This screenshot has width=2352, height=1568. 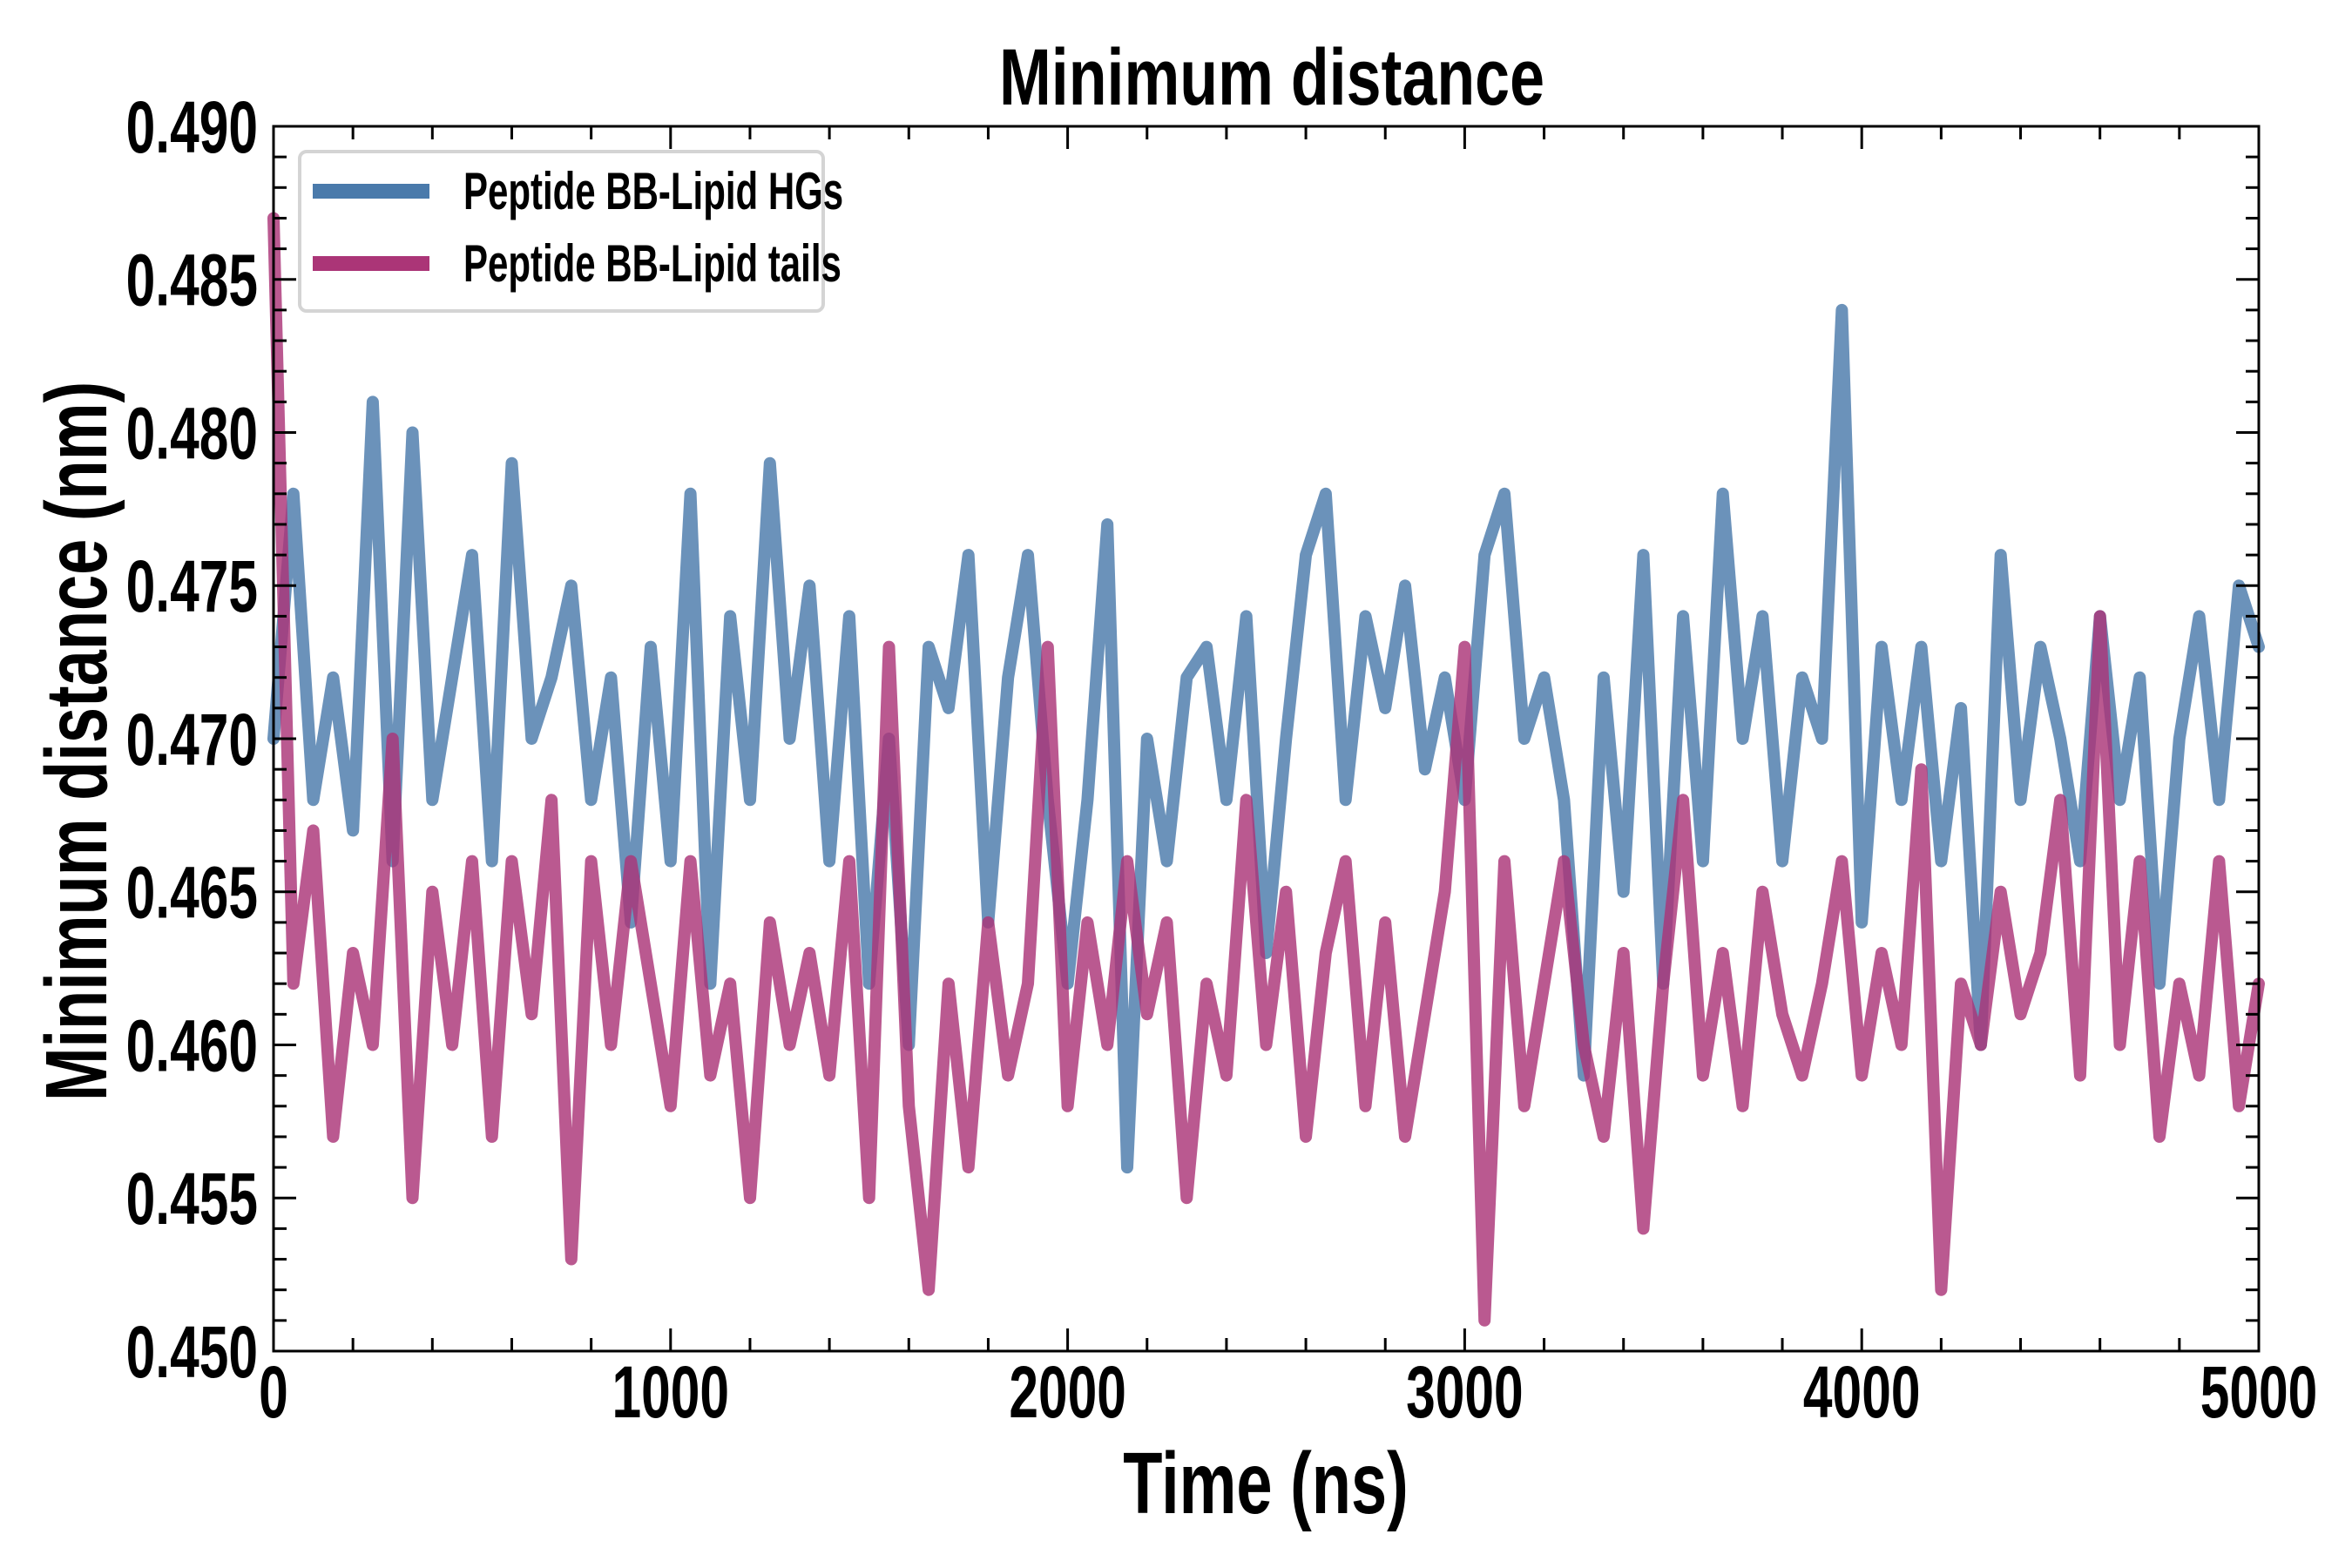 What do you see at coordinates (192, 1046) in the screenshot?
I see `y-tick-label: 0.460` at bounding box center [192, 1046].